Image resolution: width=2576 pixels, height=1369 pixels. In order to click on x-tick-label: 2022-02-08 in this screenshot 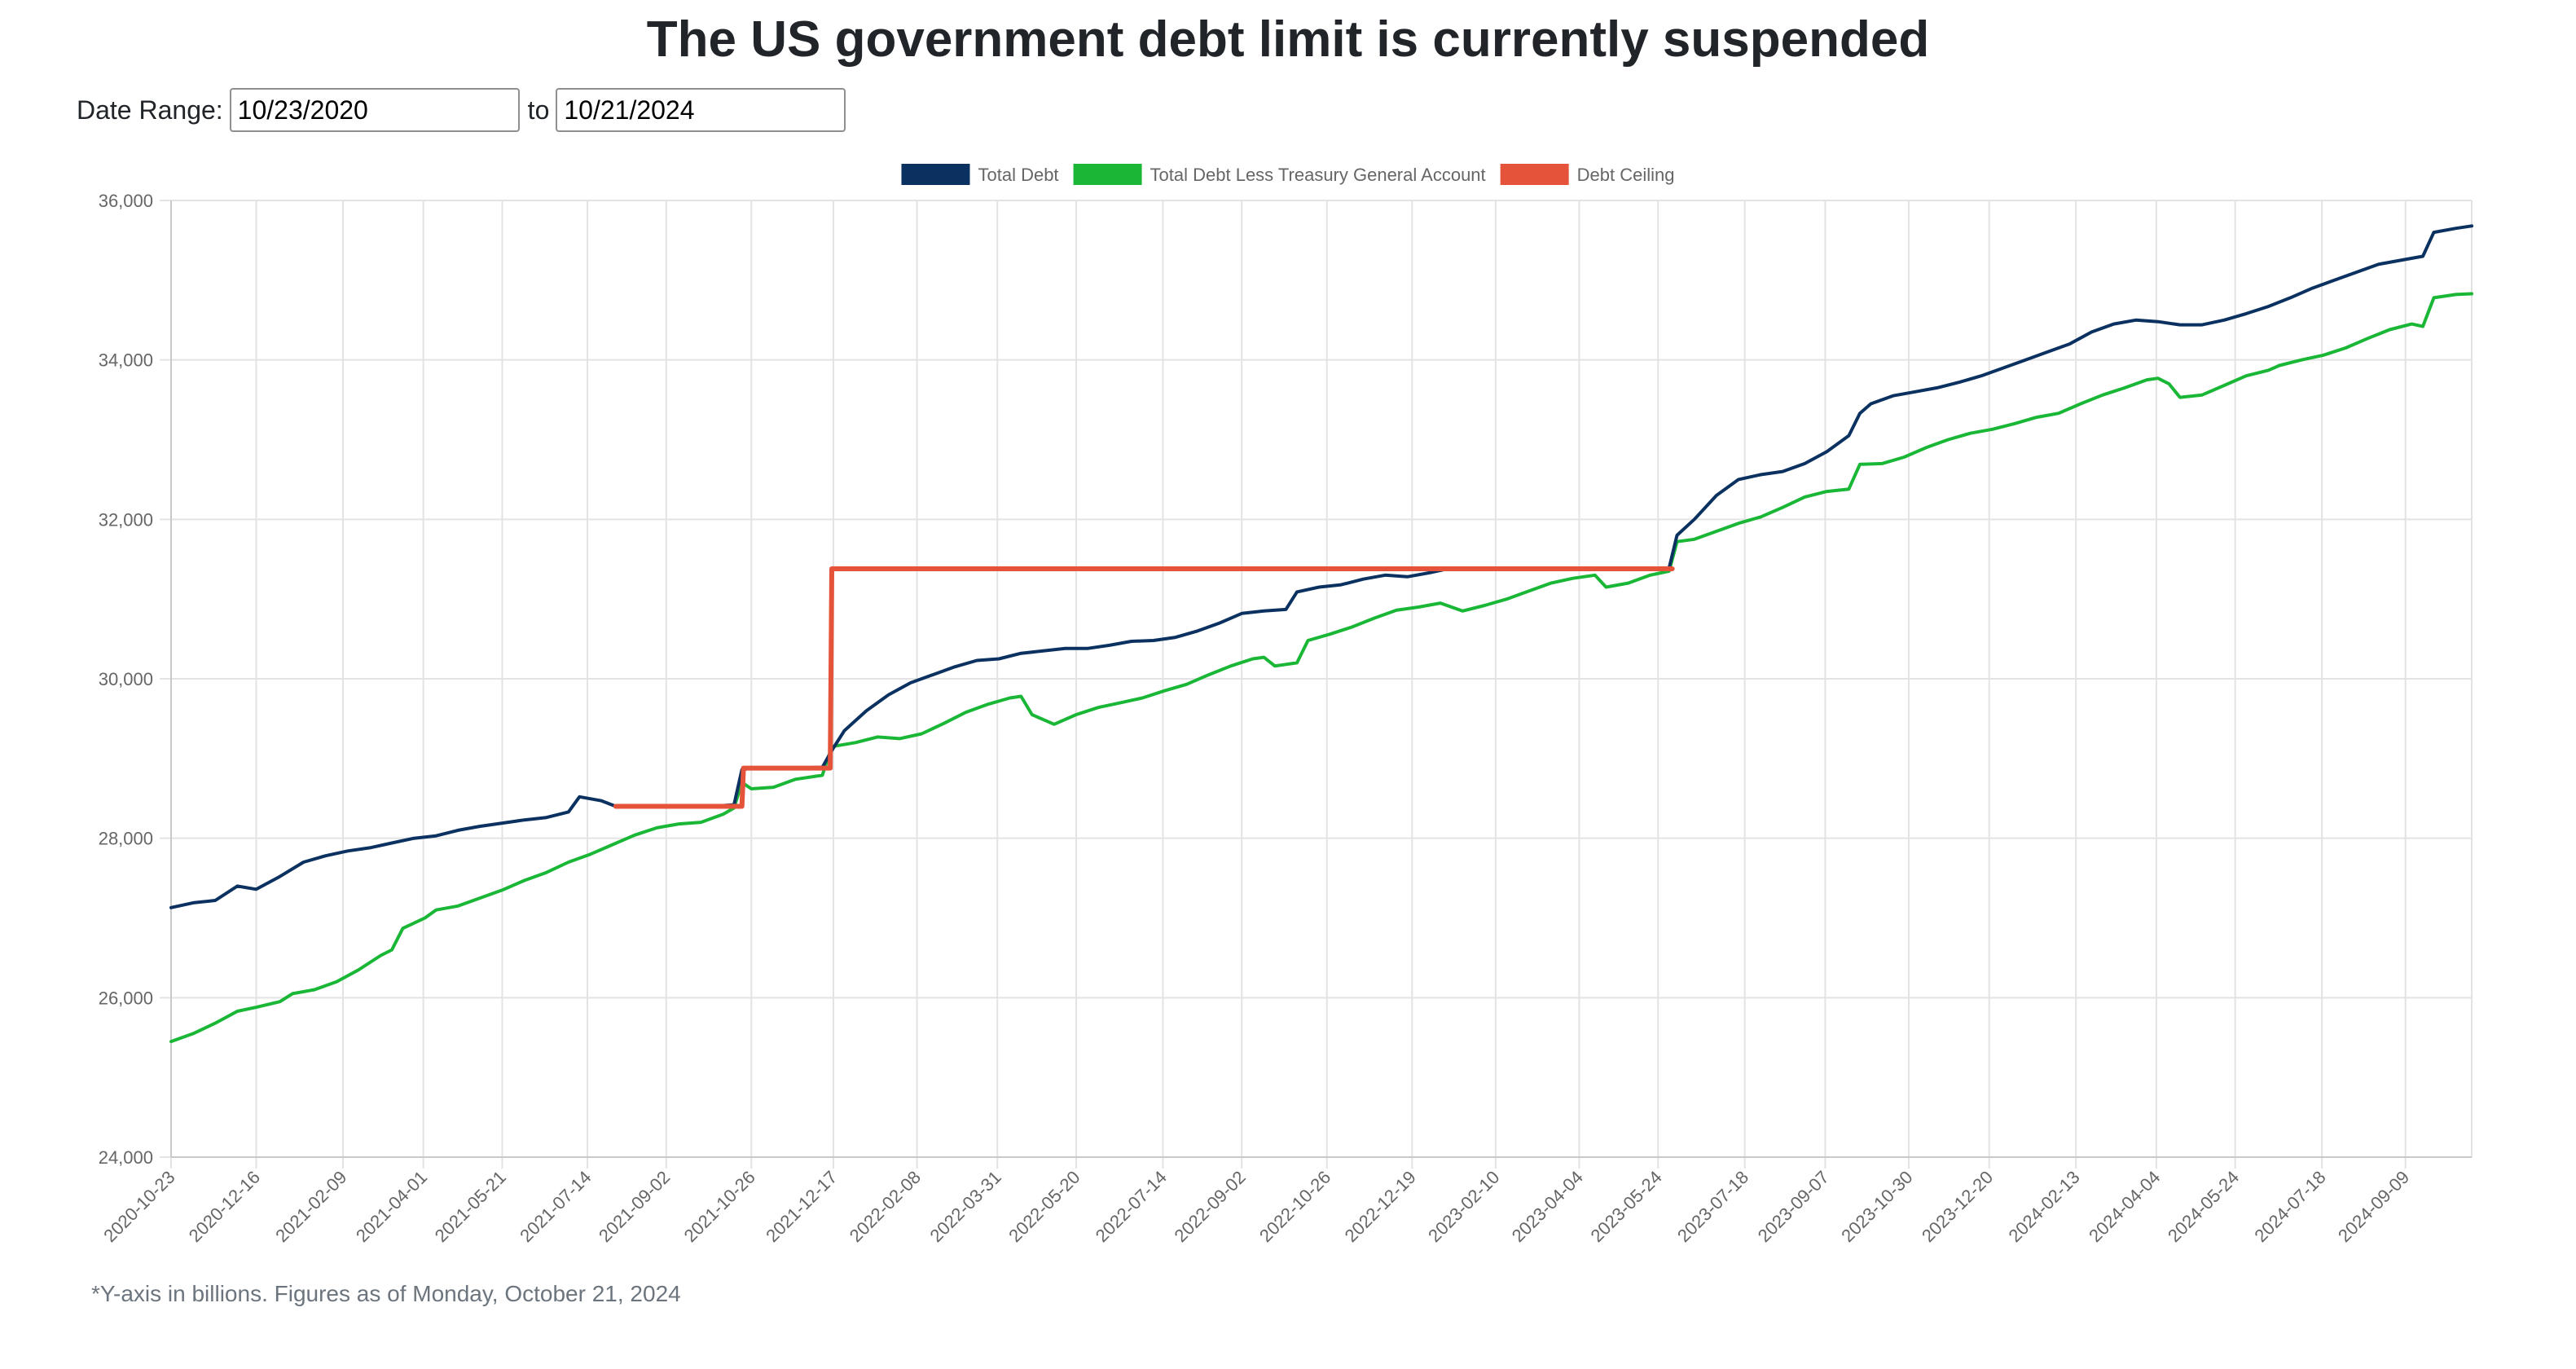, I will do `click(885, 1207)`.